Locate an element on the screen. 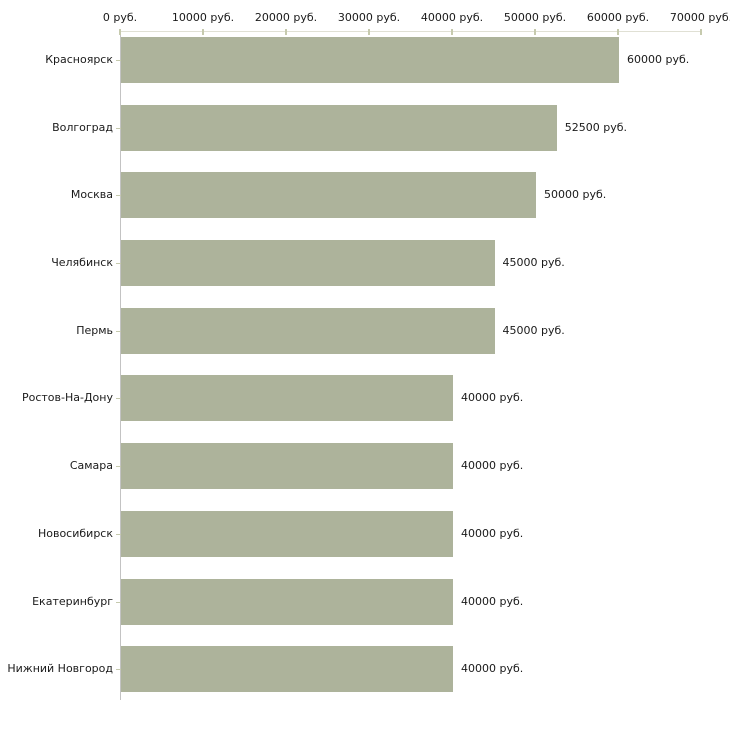  y-axis-line is located at coordinates (120, 365).